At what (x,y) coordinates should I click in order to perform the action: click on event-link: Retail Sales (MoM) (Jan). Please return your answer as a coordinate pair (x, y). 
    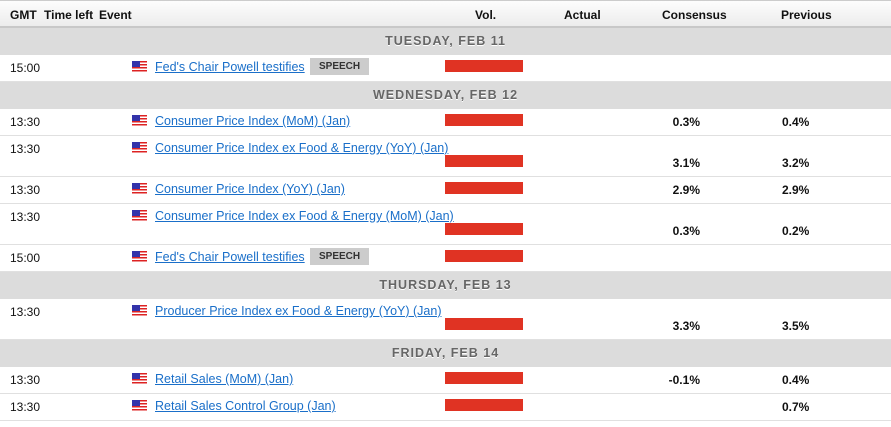
    Looking at the image, I should click on (224, 379).